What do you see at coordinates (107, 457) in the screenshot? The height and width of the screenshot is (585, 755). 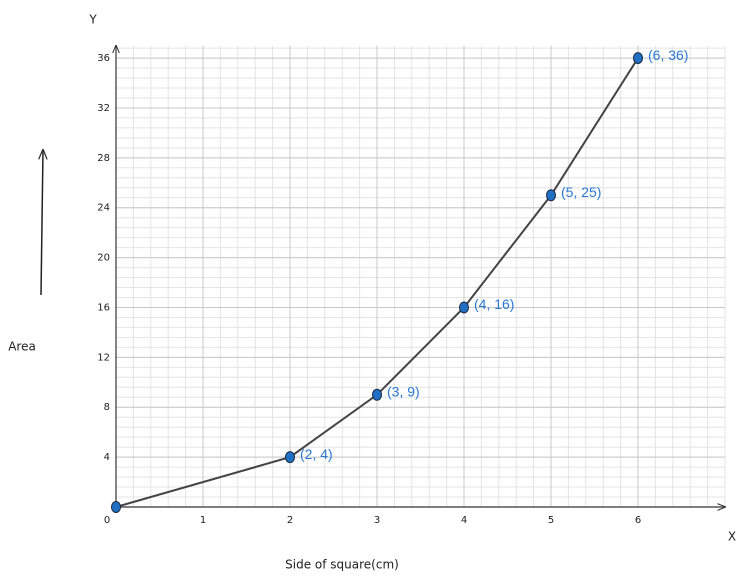 I see `y-tick-label: 4` at bounding box center [107, 457].